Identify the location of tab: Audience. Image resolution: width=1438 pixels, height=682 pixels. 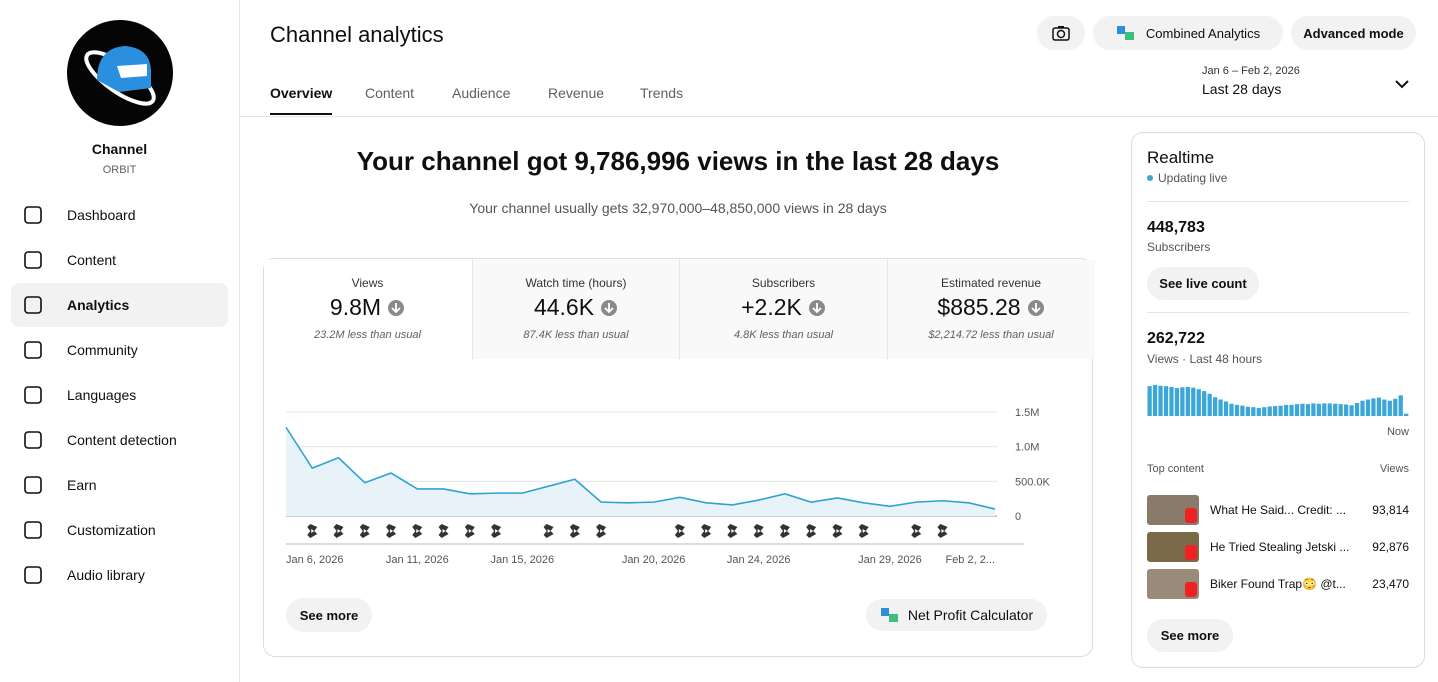
(481, 93).